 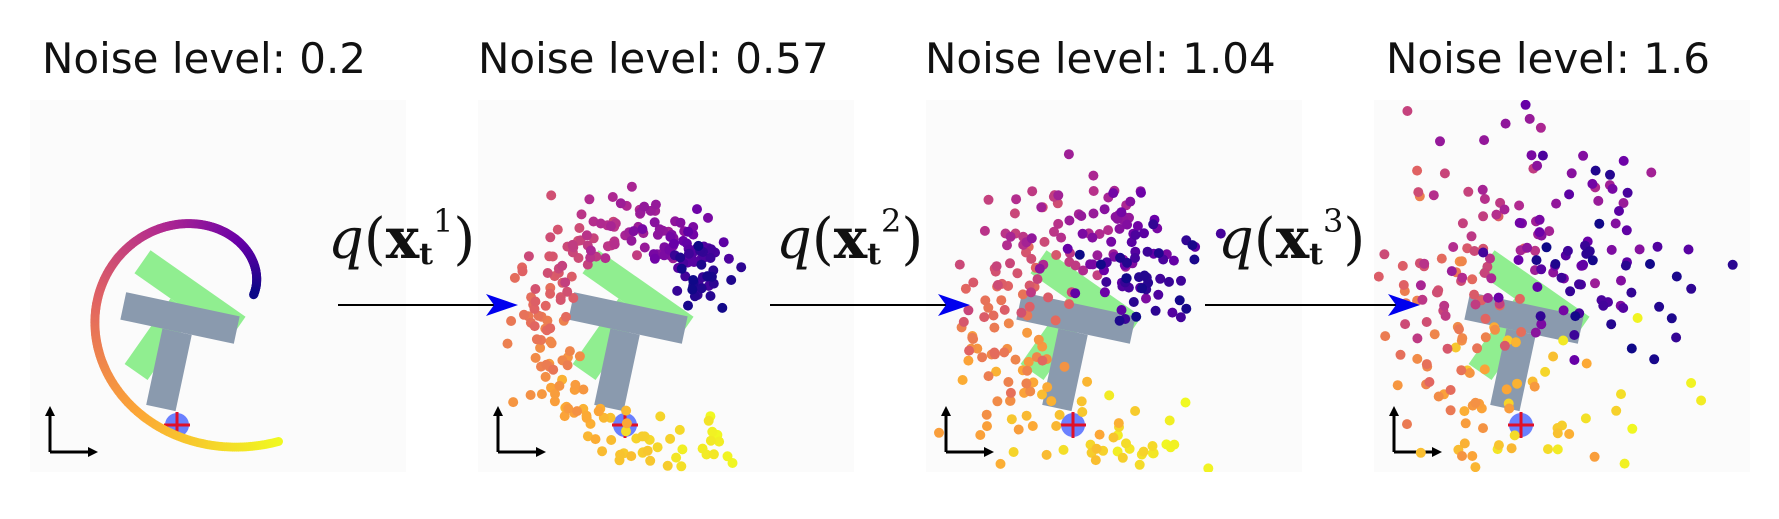 I want to click on panel-title-1: Noise level: 0.2, so click(x=204, y=58).